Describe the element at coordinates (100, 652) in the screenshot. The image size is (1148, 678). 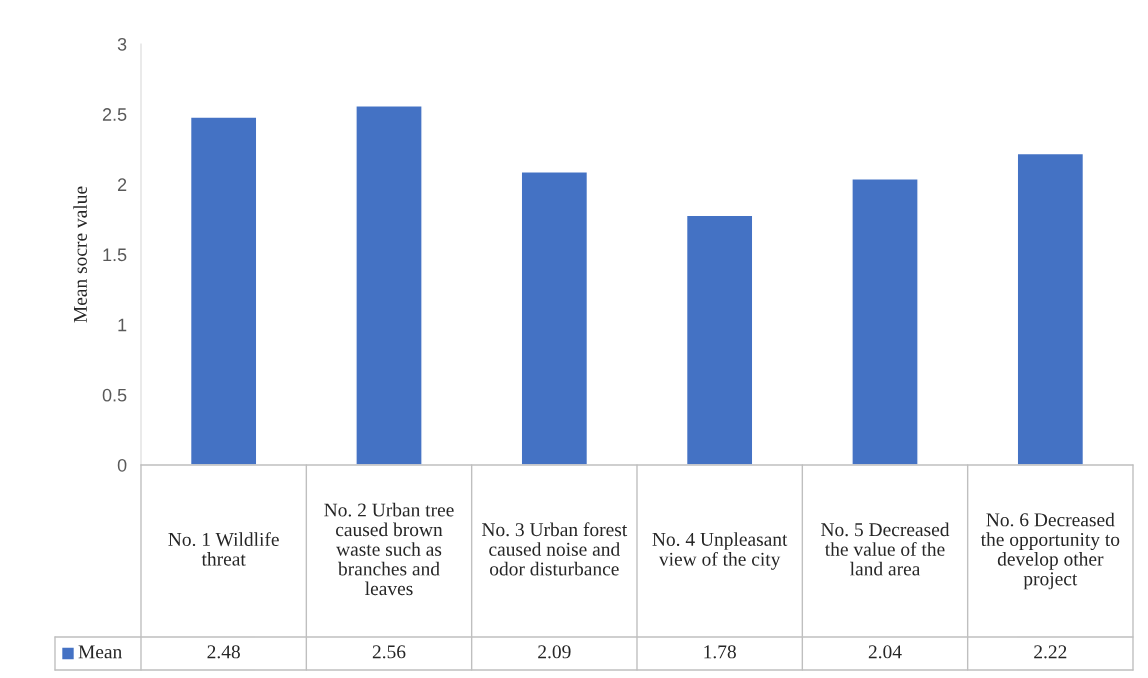
I see `legend-label: Mean` at that location.